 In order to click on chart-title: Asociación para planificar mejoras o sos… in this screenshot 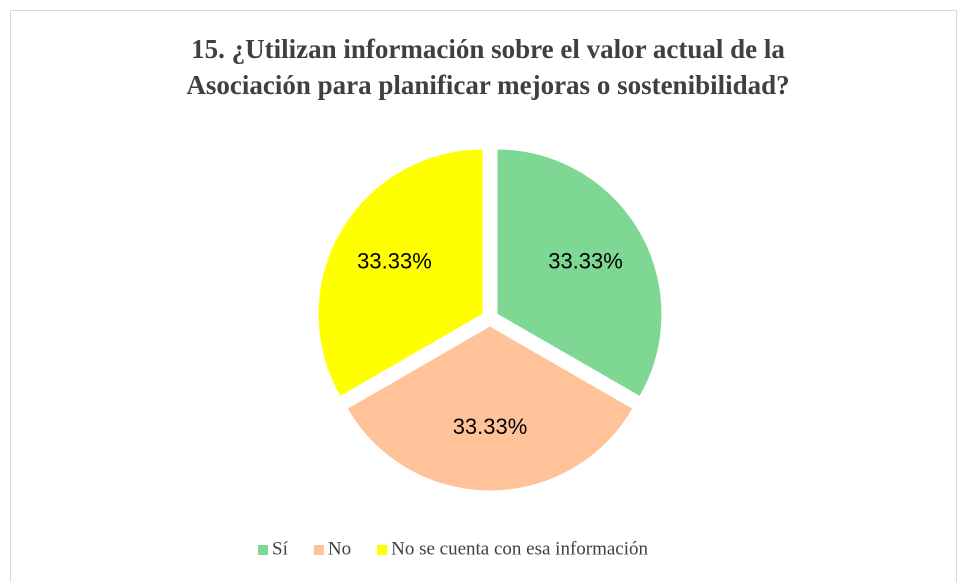, I will do `click(487, 85)`.